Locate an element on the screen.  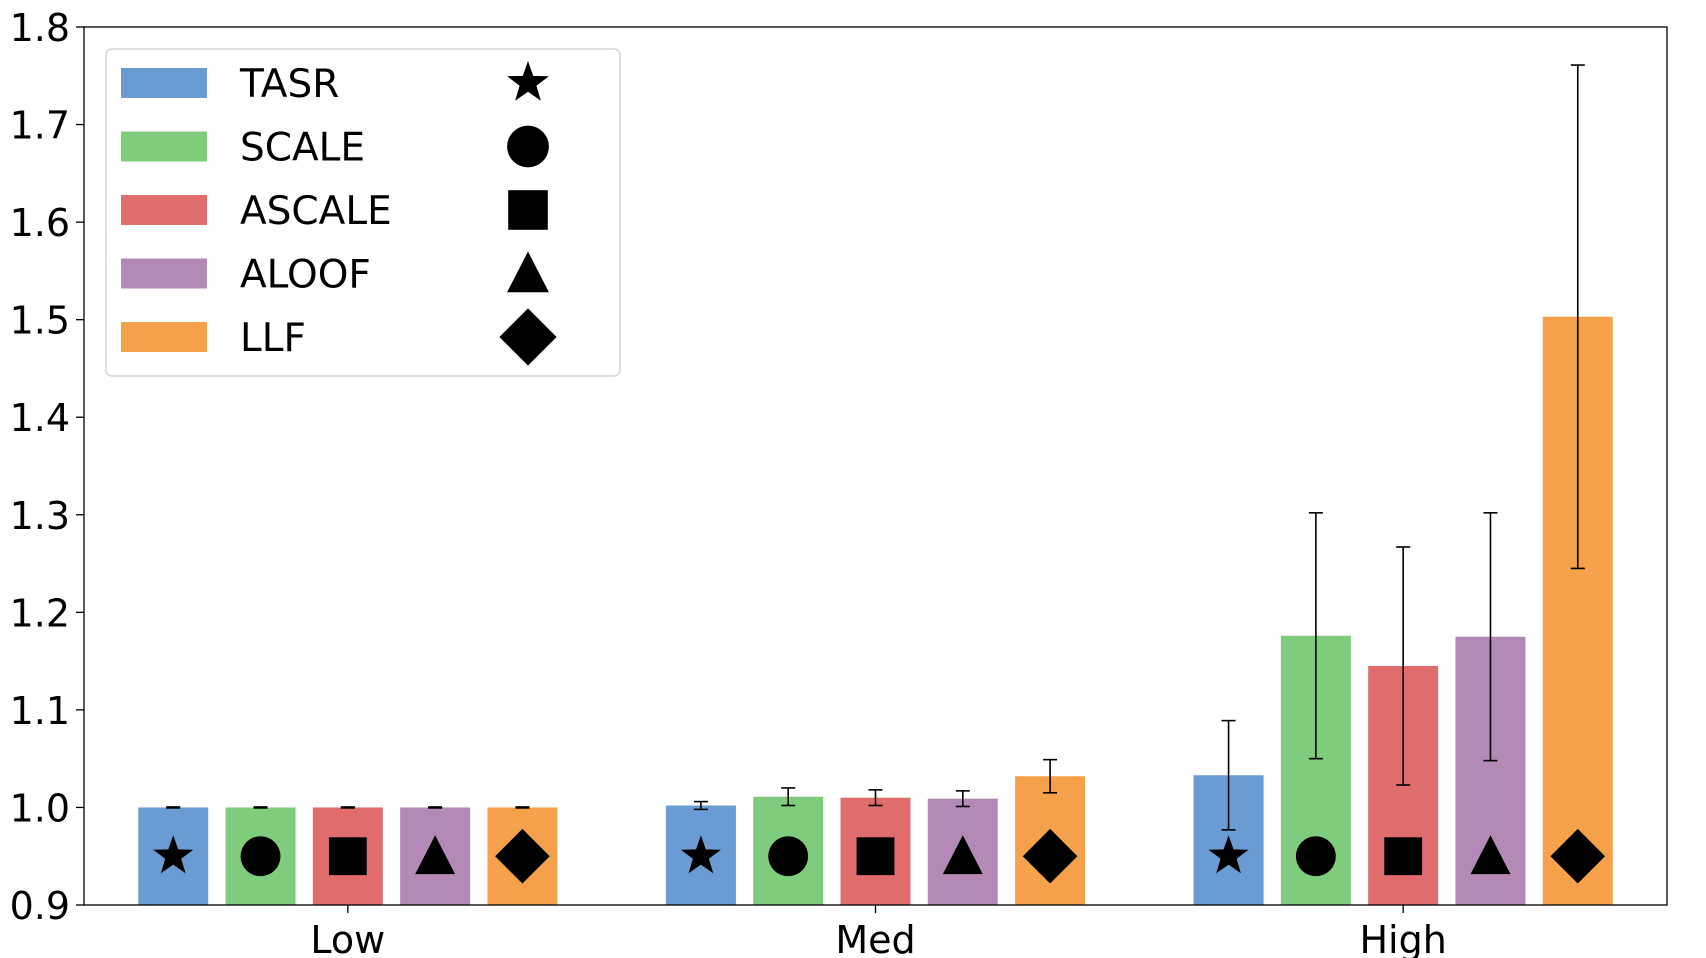
x-tick-label: High is located at coordinates (1402, 938).